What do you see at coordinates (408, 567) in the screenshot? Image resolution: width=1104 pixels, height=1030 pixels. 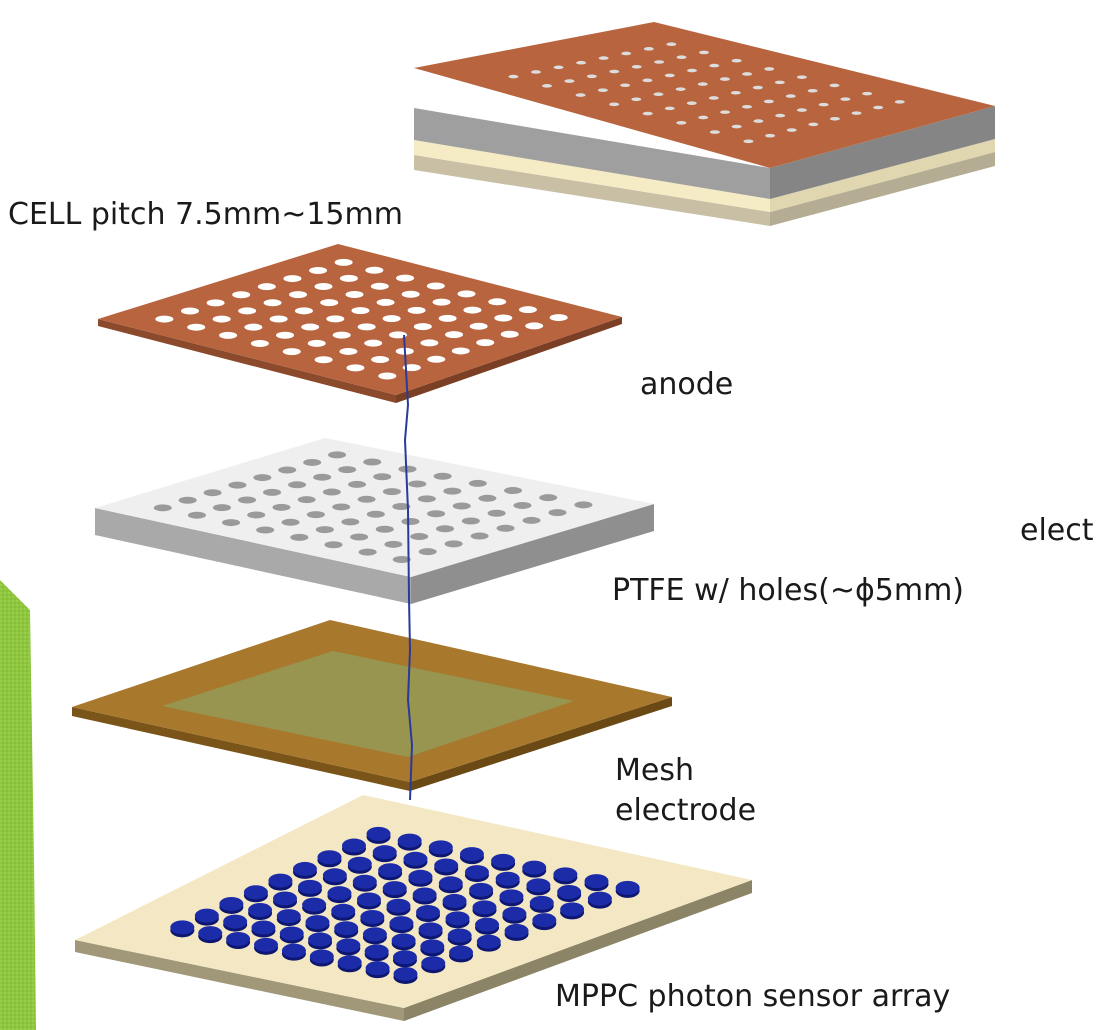 I see `signal-wire` at bounding box center [408, 567].